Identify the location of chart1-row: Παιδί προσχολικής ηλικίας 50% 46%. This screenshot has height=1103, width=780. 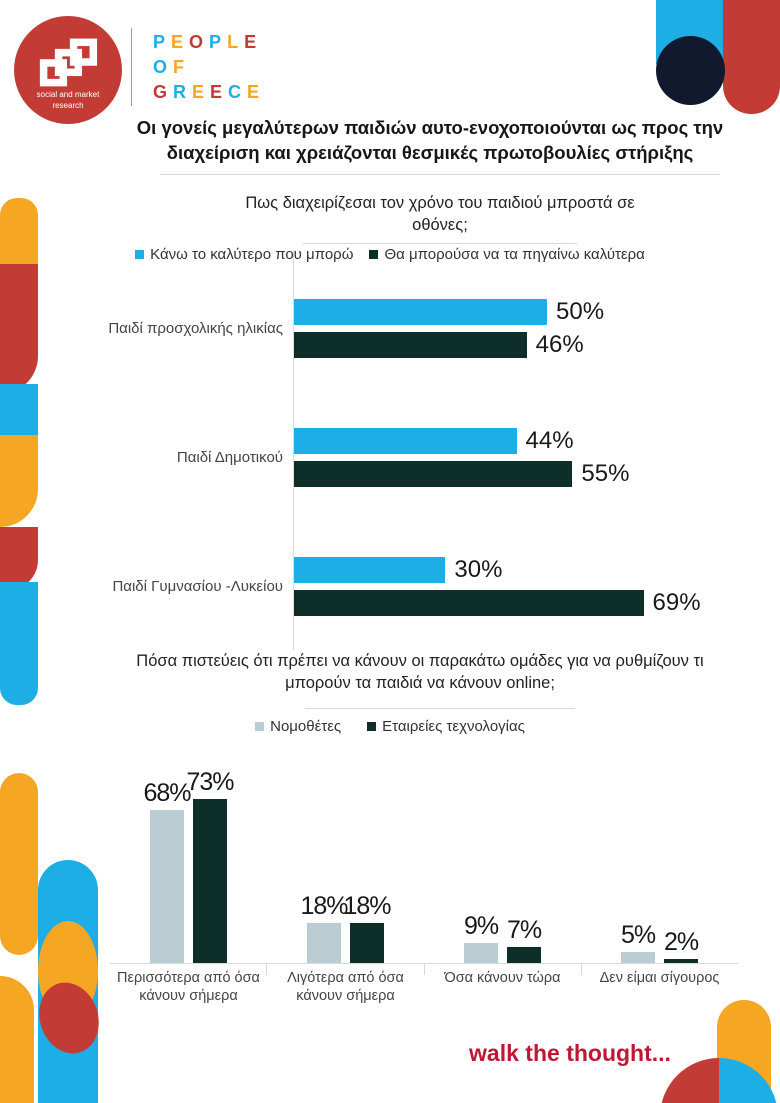
(390, 328).